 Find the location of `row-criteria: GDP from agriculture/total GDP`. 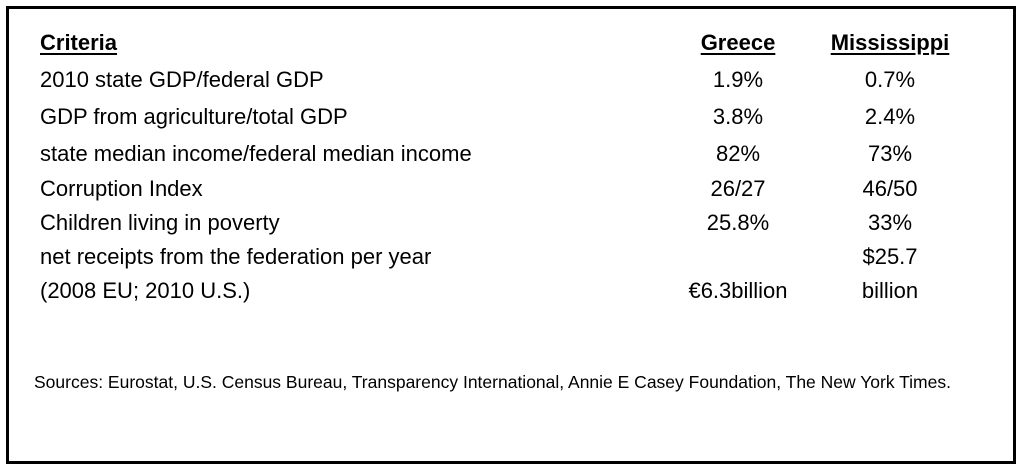

row-criteria: GDP from agriculture/total GDP is located at coordinates (194, 116).